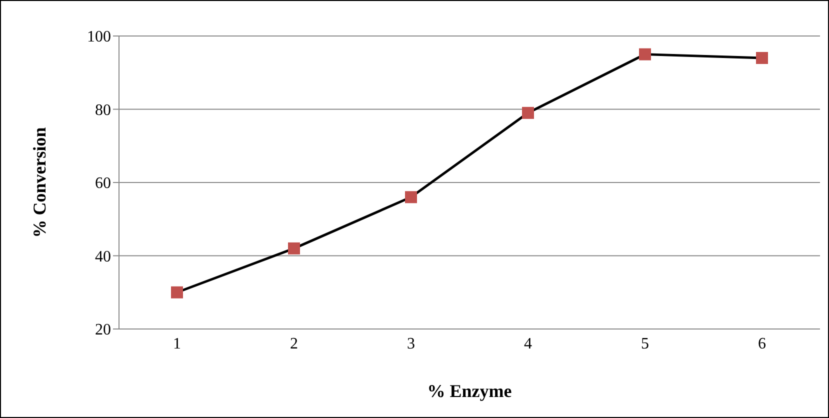  Describe the element at coordinates (177, 343) in the screenshot. I see `x-tick-label: 1` at that location.